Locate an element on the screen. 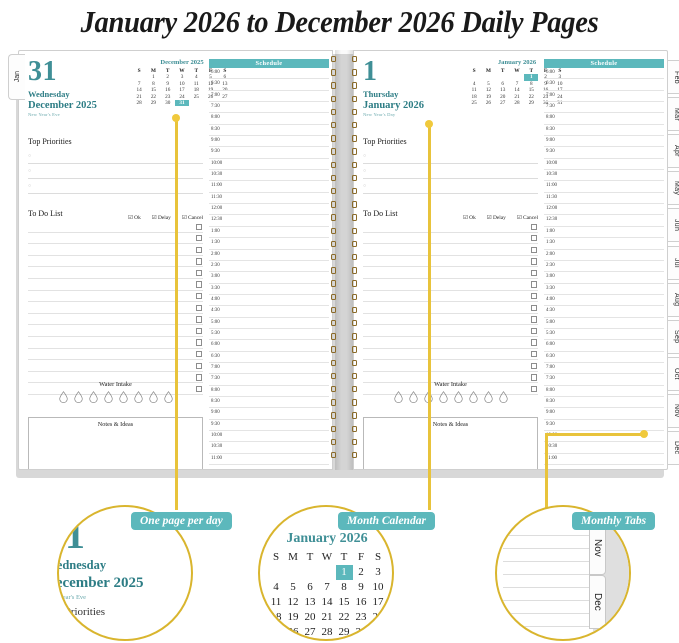 The width and height of the screenshot is (679, 643). calendar-day: 2 is located at coordinates (545, 77).